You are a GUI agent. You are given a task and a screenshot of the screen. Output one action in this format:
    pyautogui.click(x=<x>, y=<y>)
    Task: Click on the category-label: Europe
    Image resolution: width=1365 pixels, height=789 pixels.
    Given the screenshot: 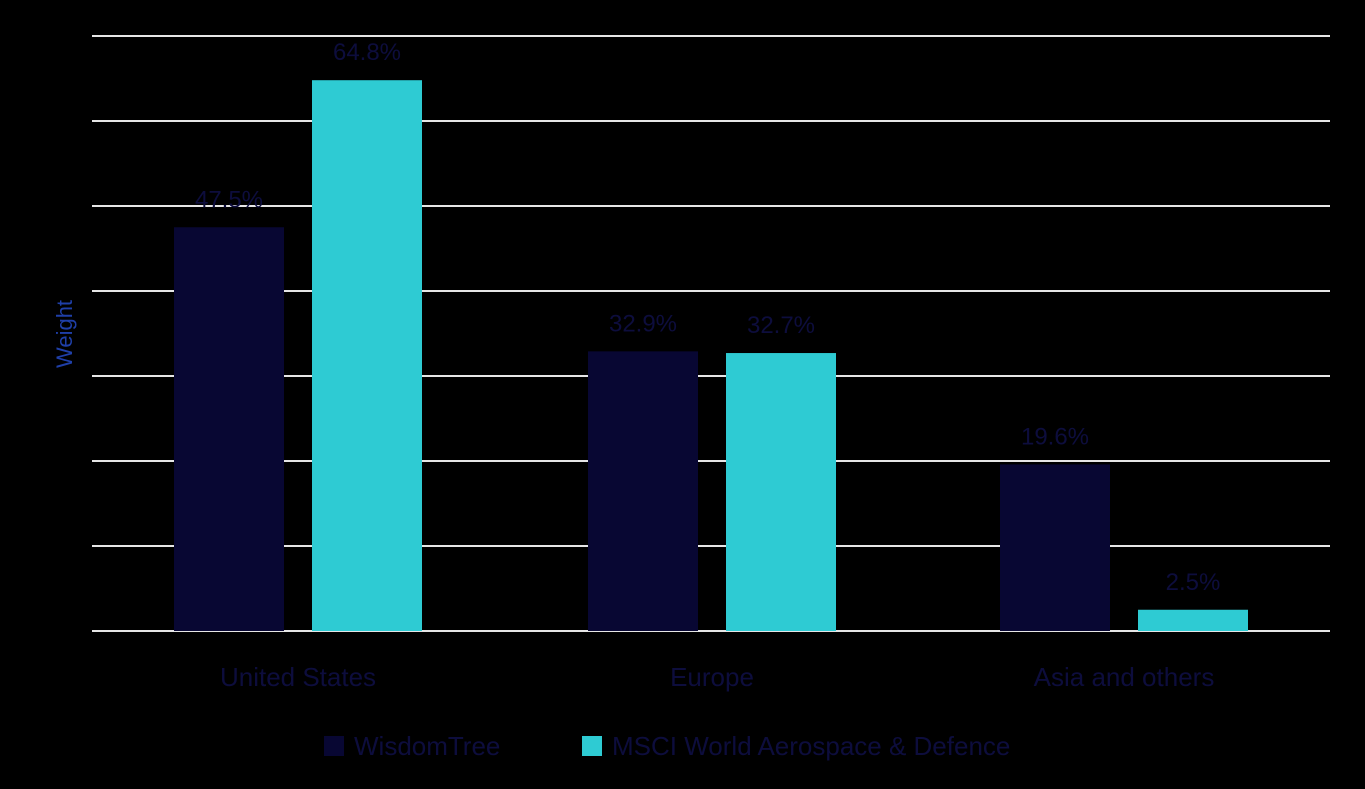 What is the action you would take?
    pyautogui.click(x=712, y=677)
    